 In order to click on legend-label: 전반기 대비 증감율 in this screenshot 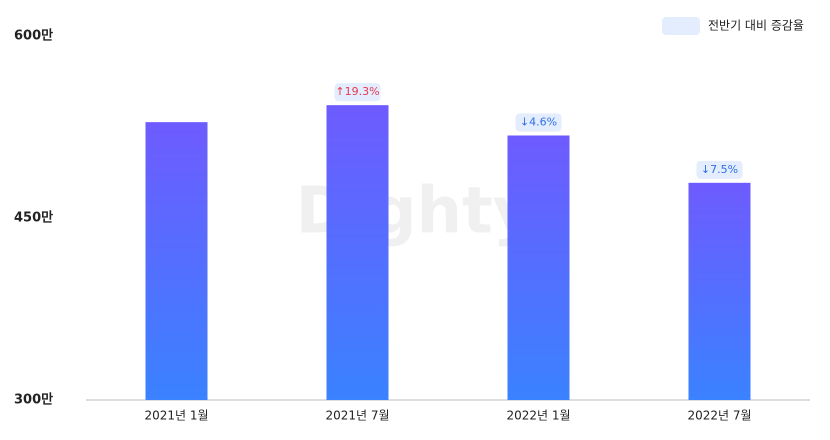, I will do `click(756, 26)`.